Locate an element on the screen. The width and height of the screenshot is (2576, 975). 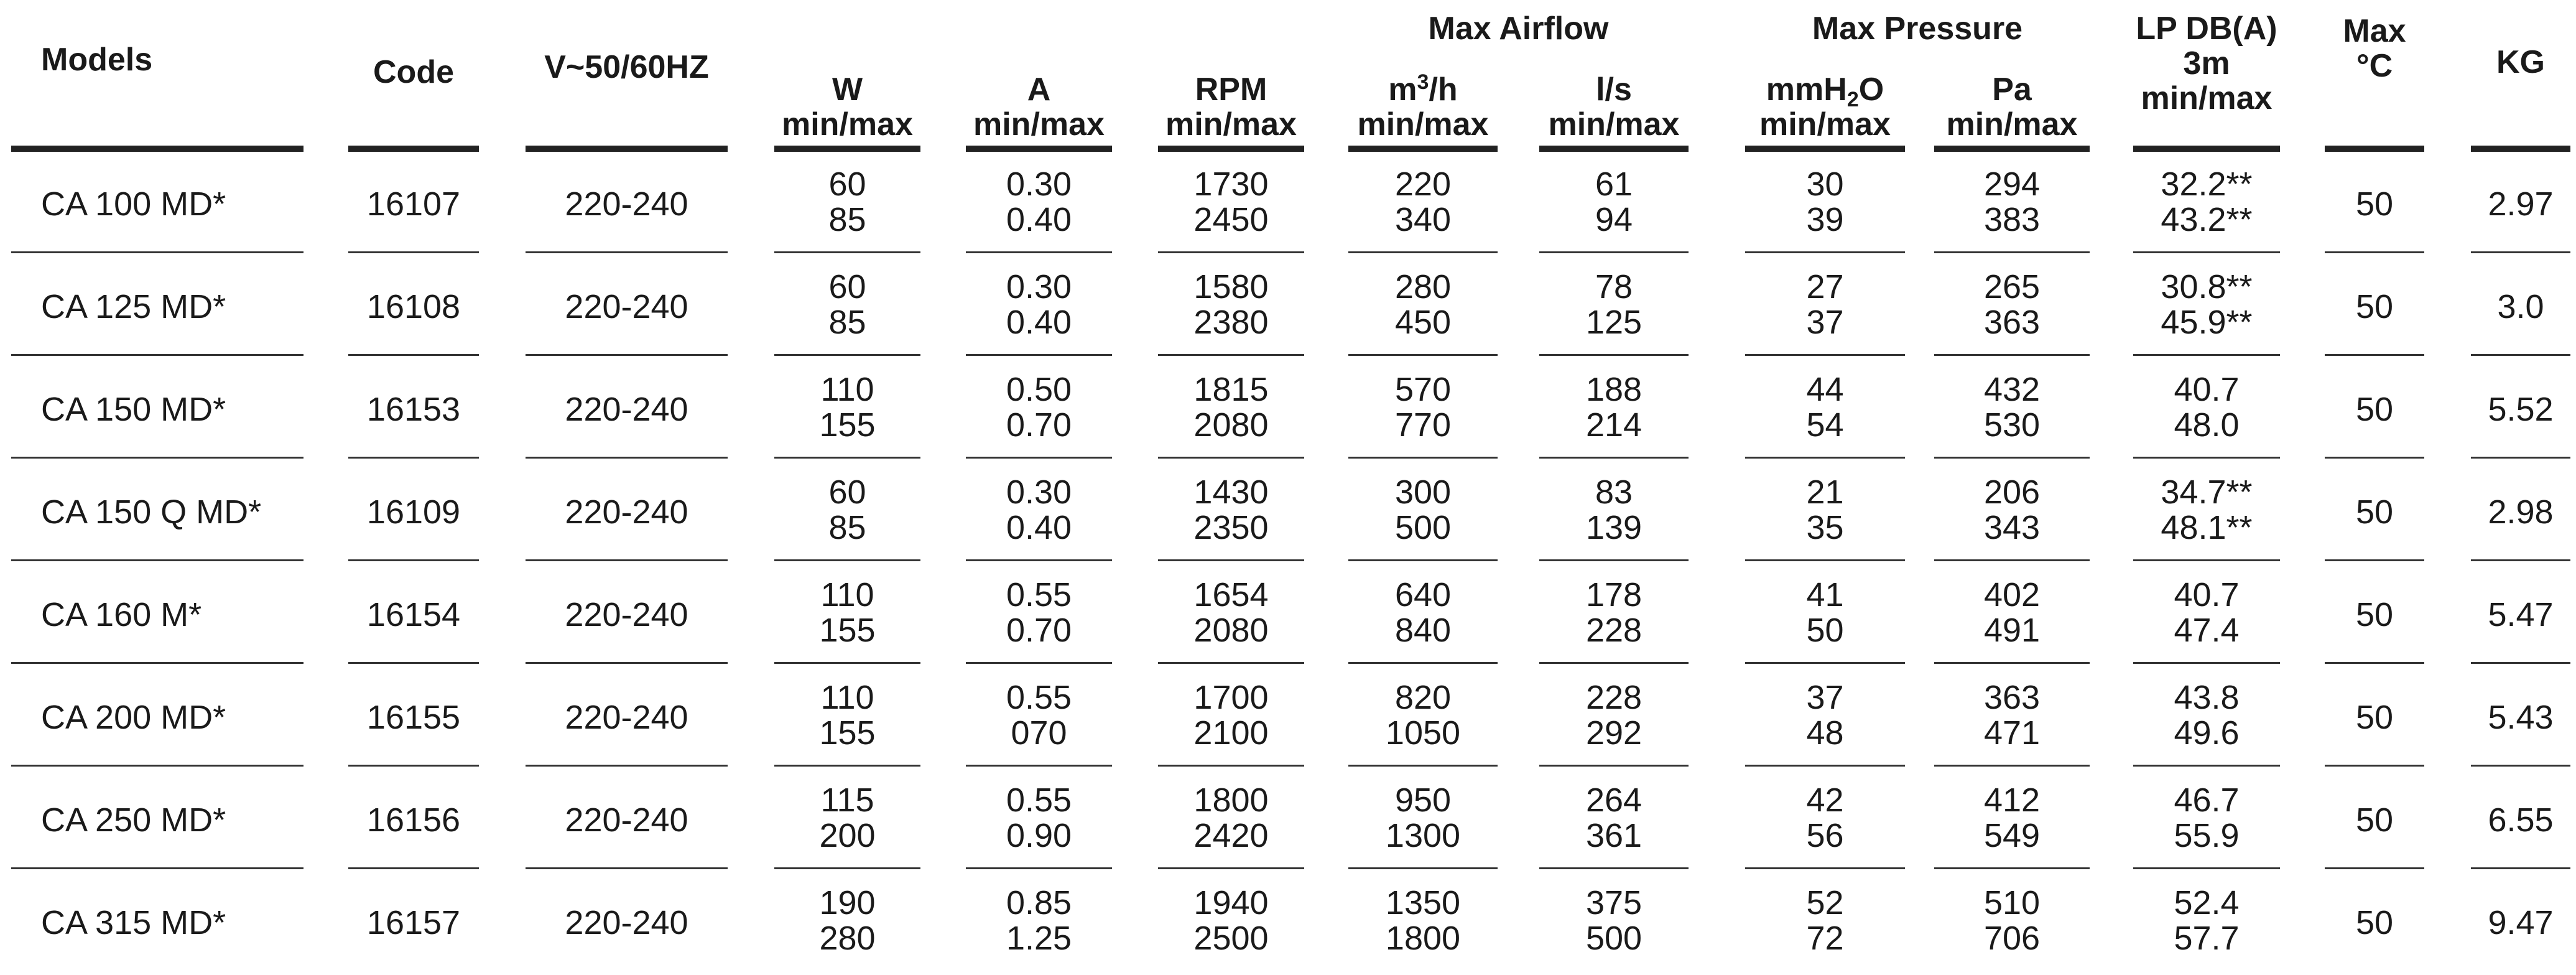
value-max: 139 is located at coordinates (1614, 527).